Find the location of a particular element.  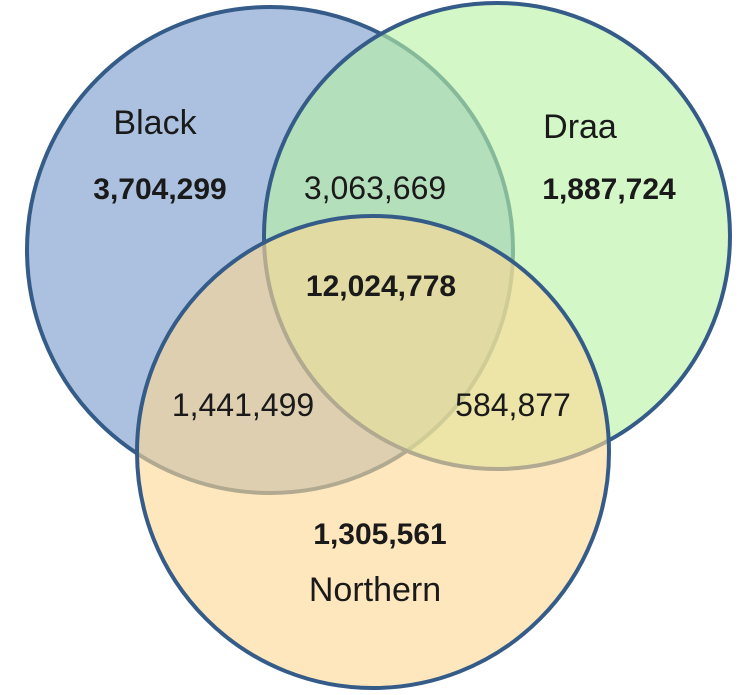

set-label-northern: Northern is located at coordinates (375, 590).